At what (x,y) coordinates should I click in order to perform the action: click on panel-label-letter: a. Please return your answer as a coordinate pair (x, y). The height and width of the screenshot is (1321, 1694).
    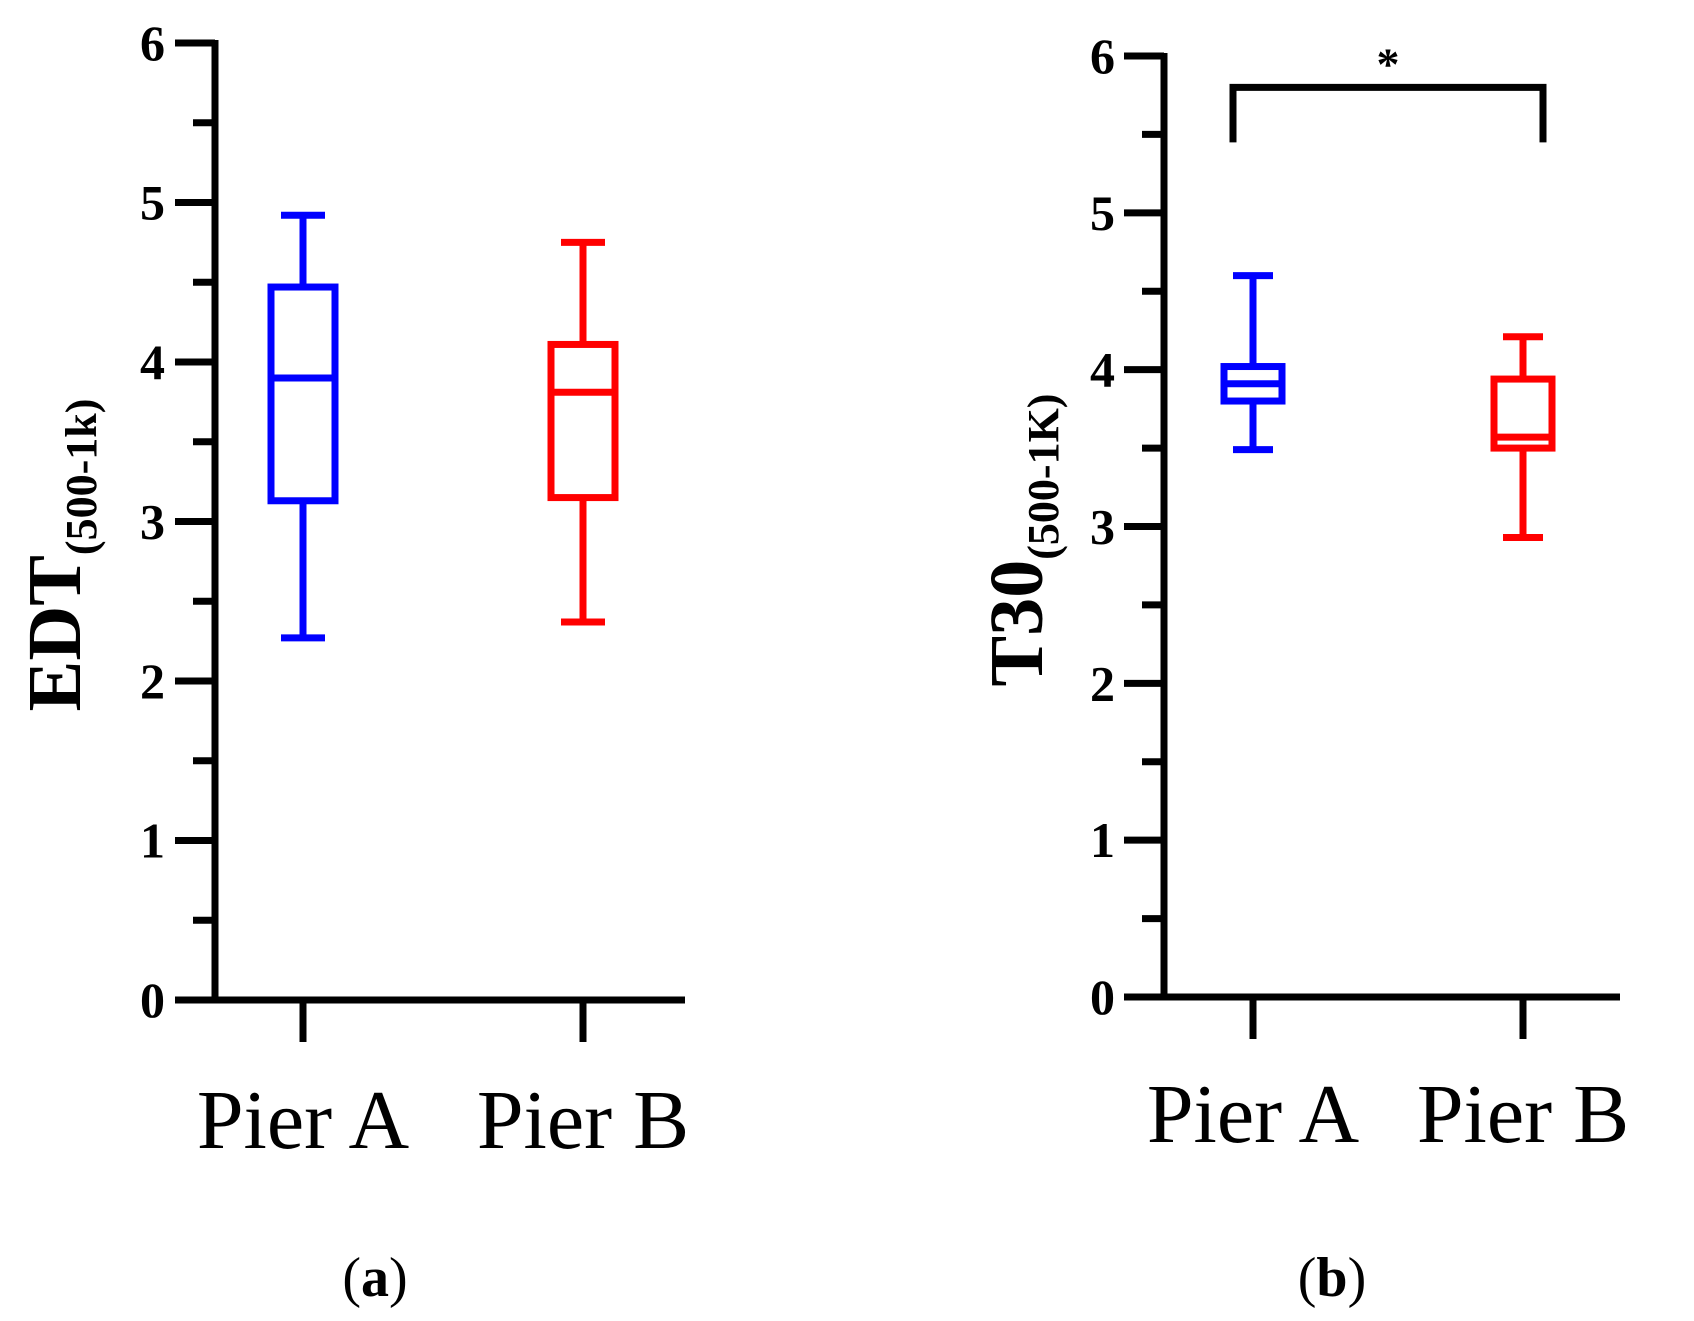
    Looking at the image, I should click on (375, 1278).